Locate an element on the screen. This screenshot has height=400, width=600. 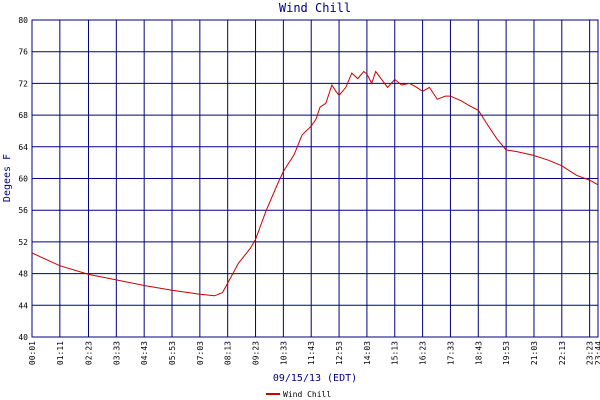
x-tick-label: 19:53 is located at coordinates (506, 353).